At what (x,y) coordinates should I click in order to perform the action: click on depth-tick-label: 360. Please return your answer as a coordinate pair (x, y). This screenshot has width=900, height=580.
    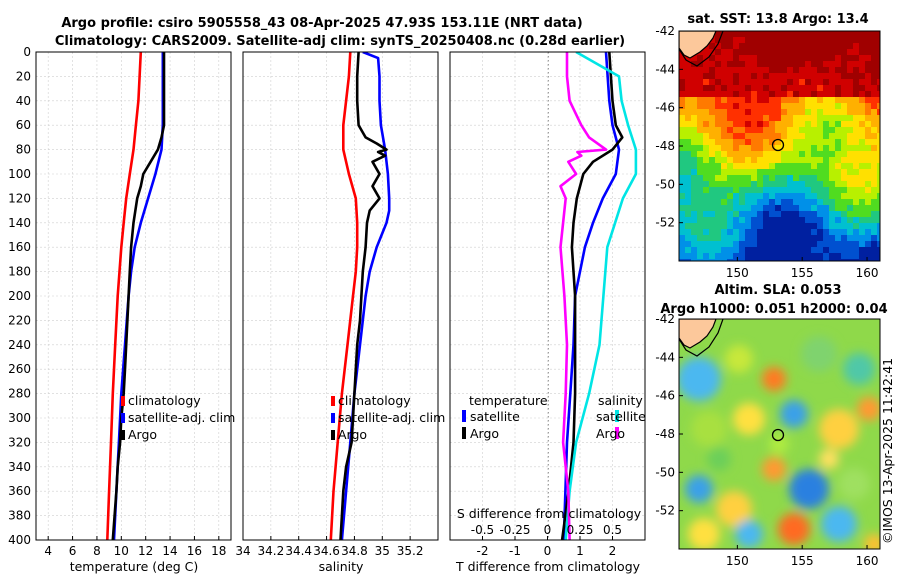
    Looking at the image, I should click on (19, 491).